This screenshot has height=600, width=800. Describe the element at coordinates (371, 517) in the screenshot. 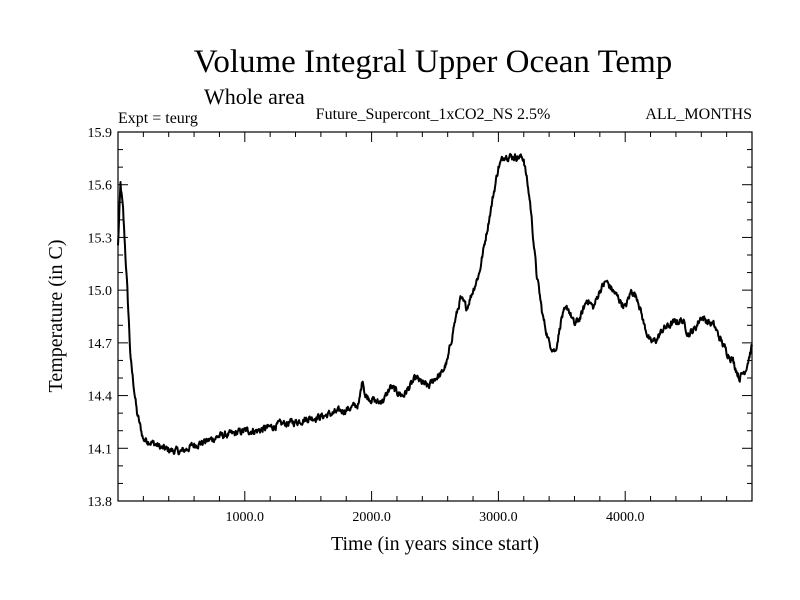

I see `x-tick-label: 2000.0` at that location.